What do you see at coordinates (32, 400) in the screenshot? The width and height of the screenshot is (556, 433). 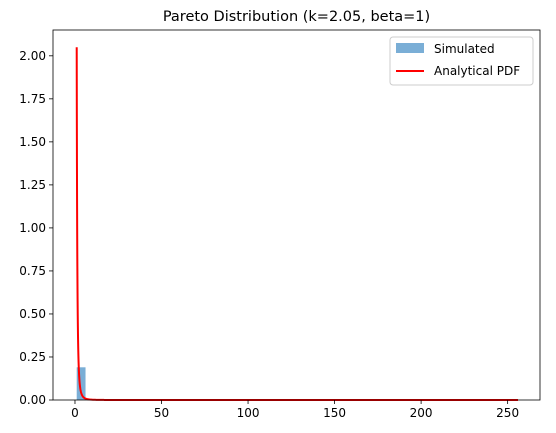 I see `y-tick-label-0: 0.00` at bounding box center [32, 400].